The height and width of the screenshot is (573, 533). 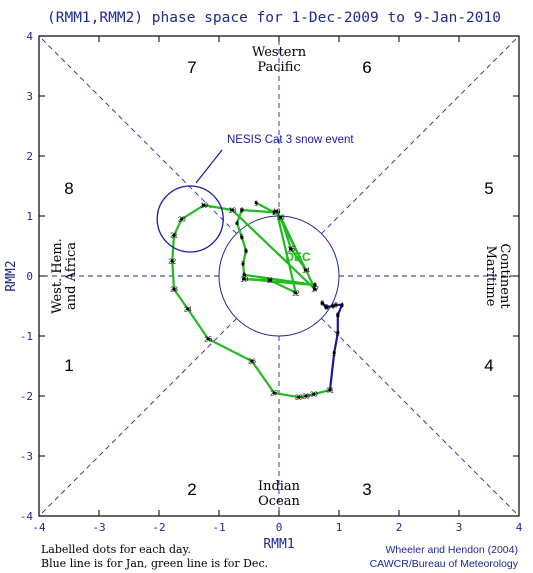 I want to click on x-tick-label: 2, so click(x=399, y=527).